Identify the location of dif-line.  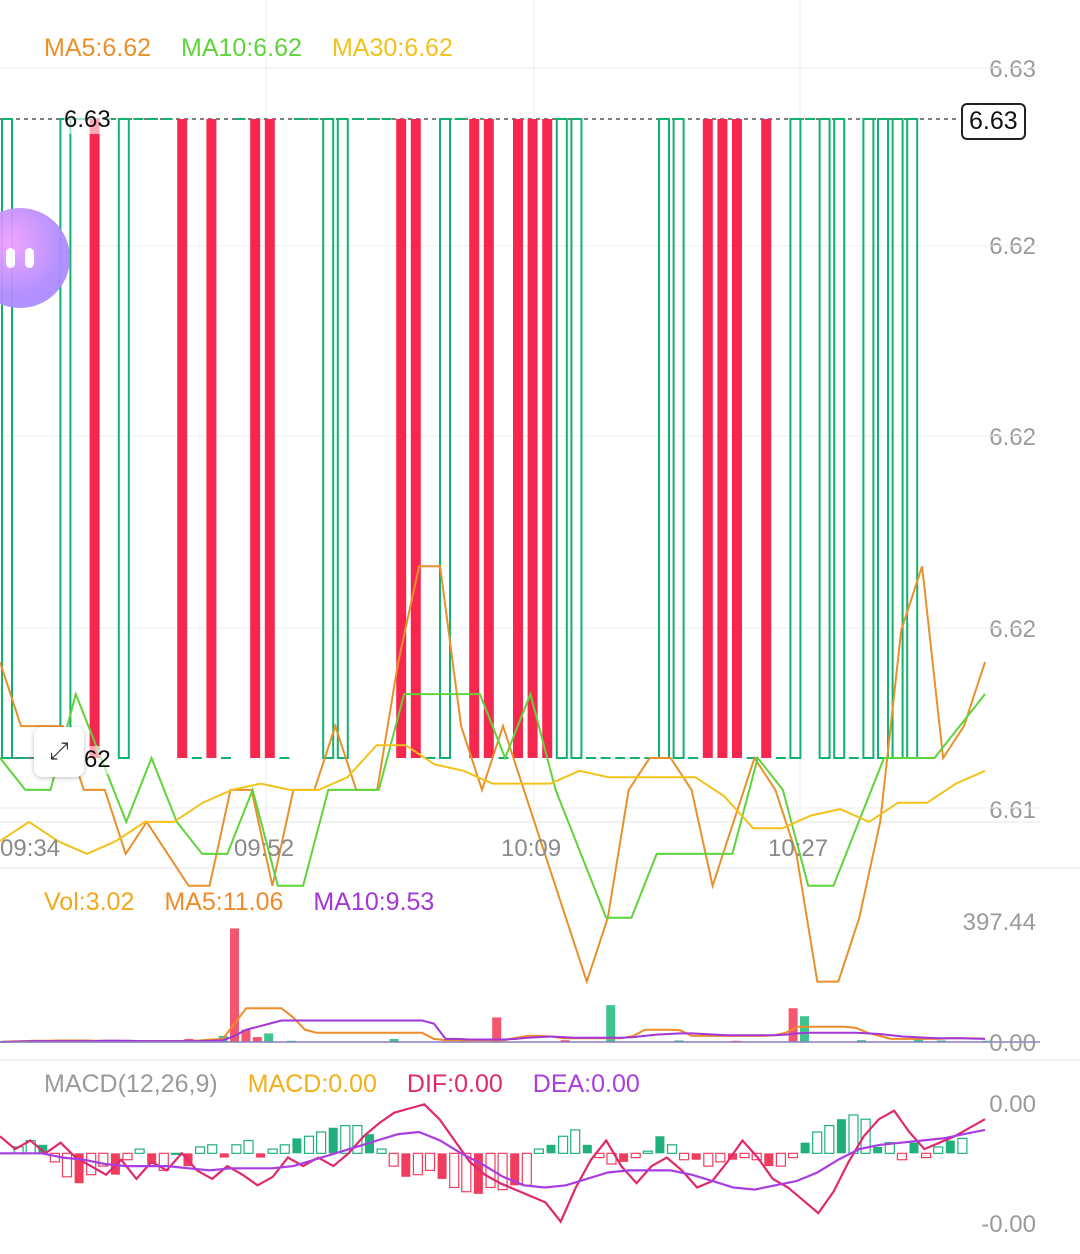
(493, 1163).